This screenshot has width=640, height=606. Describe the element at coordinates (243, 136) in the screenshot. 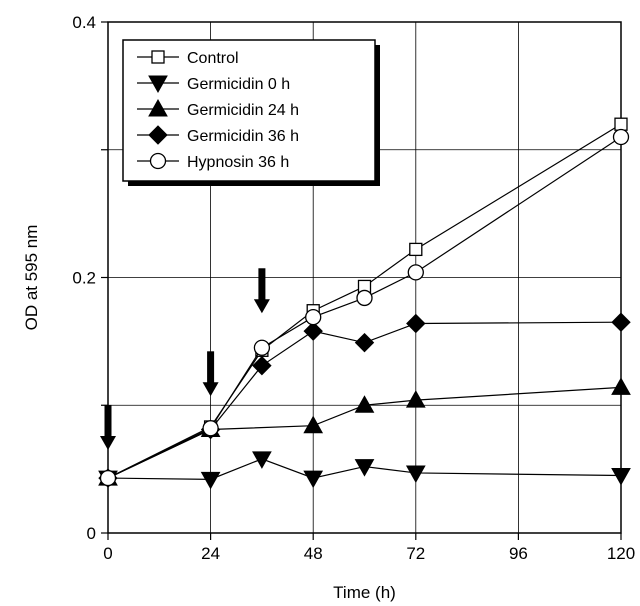

I see `legend-label: Germicidin 36 h` at that location.